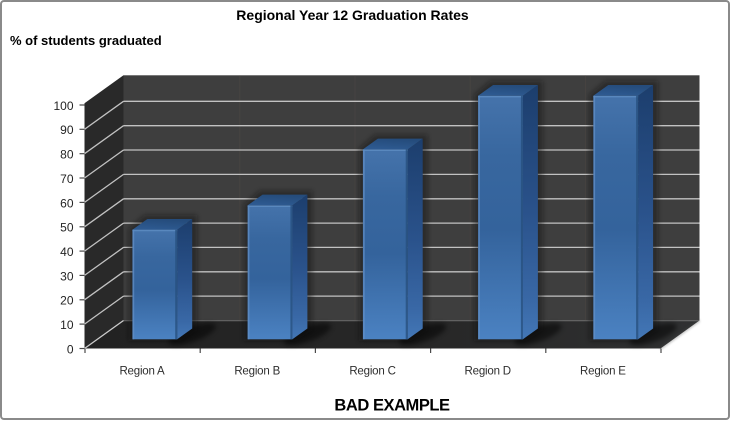 The image size is (730, 425). I want to click on svg-text:Regional Year 12 Graduation Ra: Regional Year 12 Graduation Rates, so click(352, 15).